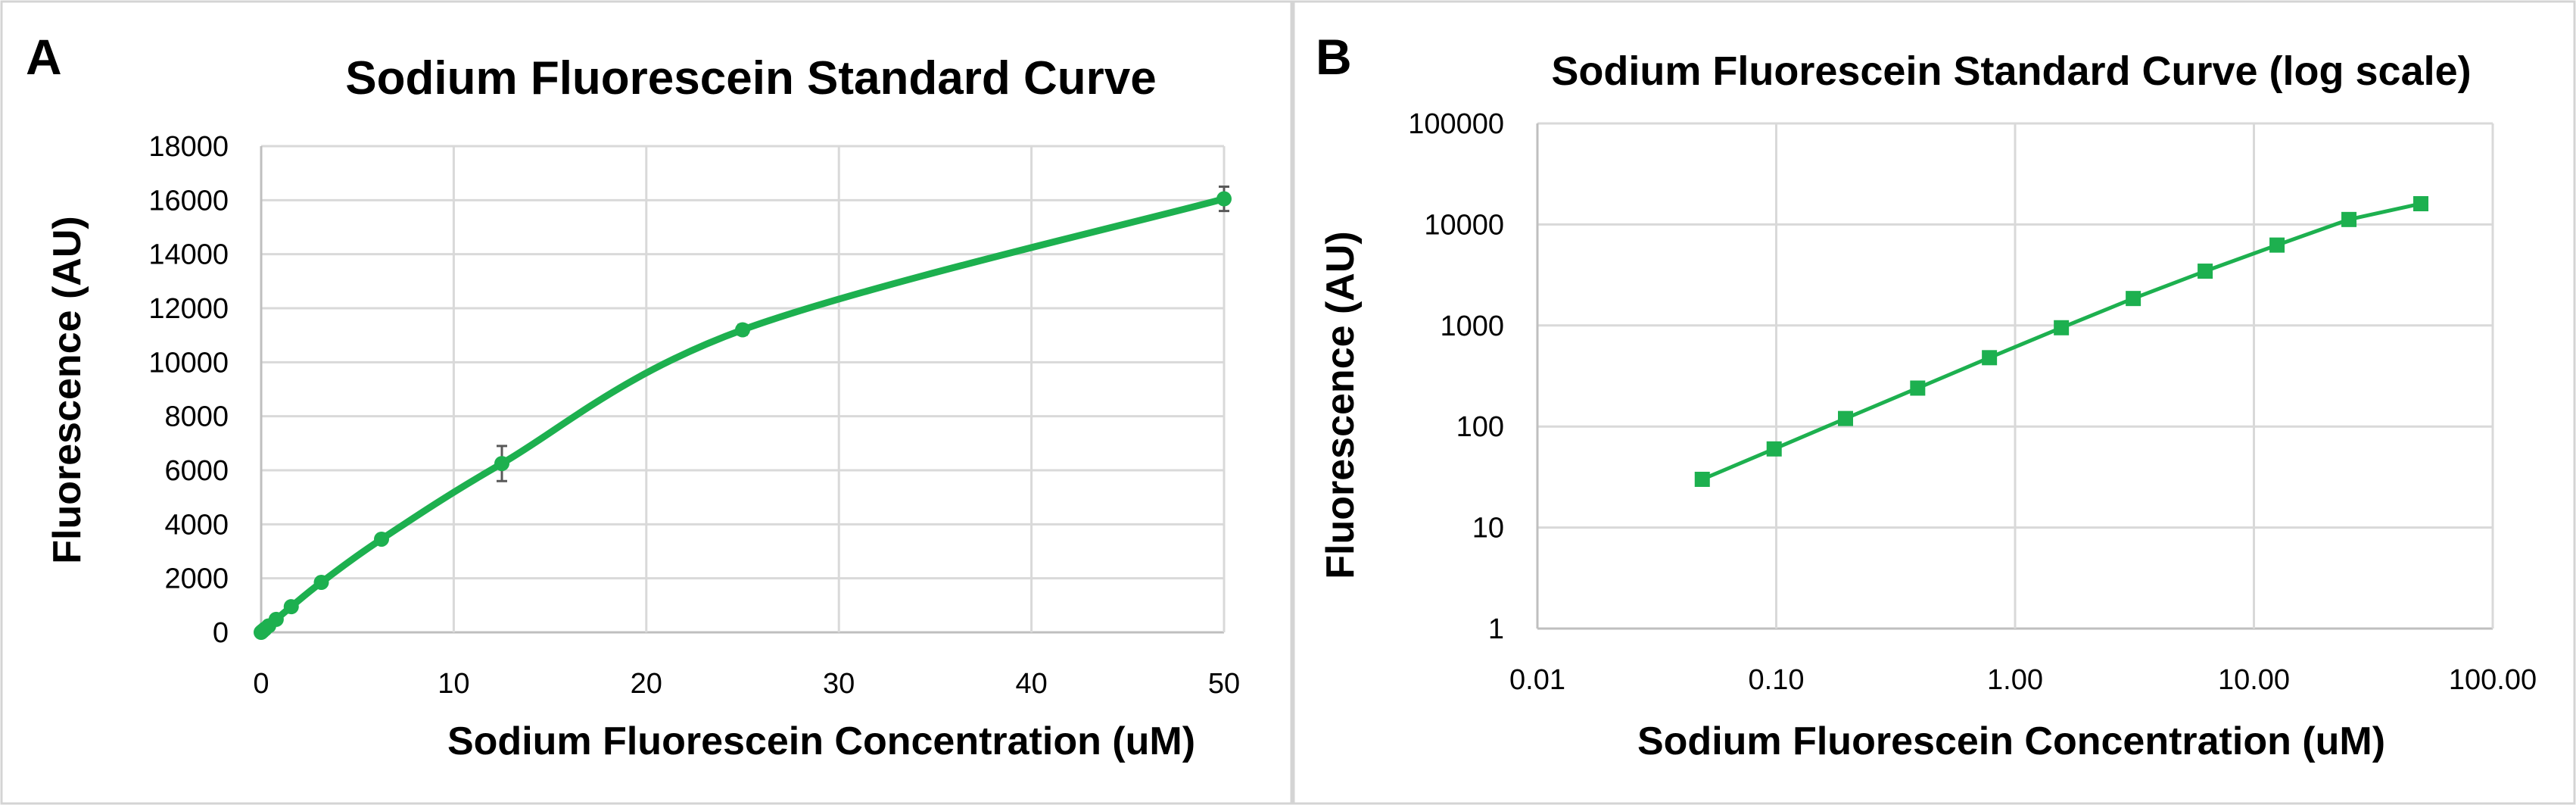 Image resolution: width=2576 pixels, height=805 pixels. Describe the element at coordinates (67, 389) in the screenshot. I see `panel-a-y-axis-label: Fluorescence (AU)` at that location.